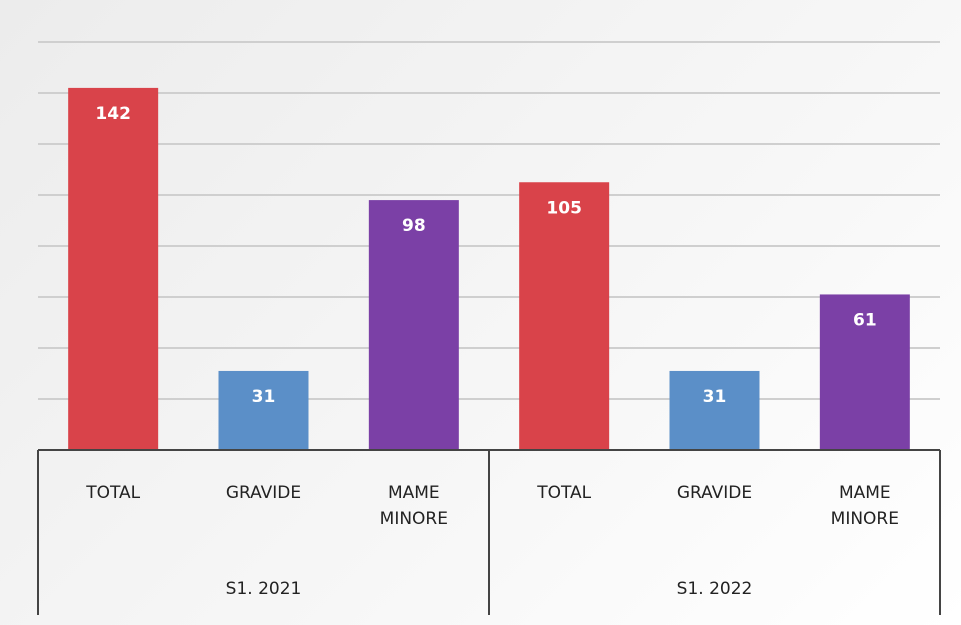 This screenshot has height=625, width=961. I want to click on group-label: S1. 2022, so click(714, 589).